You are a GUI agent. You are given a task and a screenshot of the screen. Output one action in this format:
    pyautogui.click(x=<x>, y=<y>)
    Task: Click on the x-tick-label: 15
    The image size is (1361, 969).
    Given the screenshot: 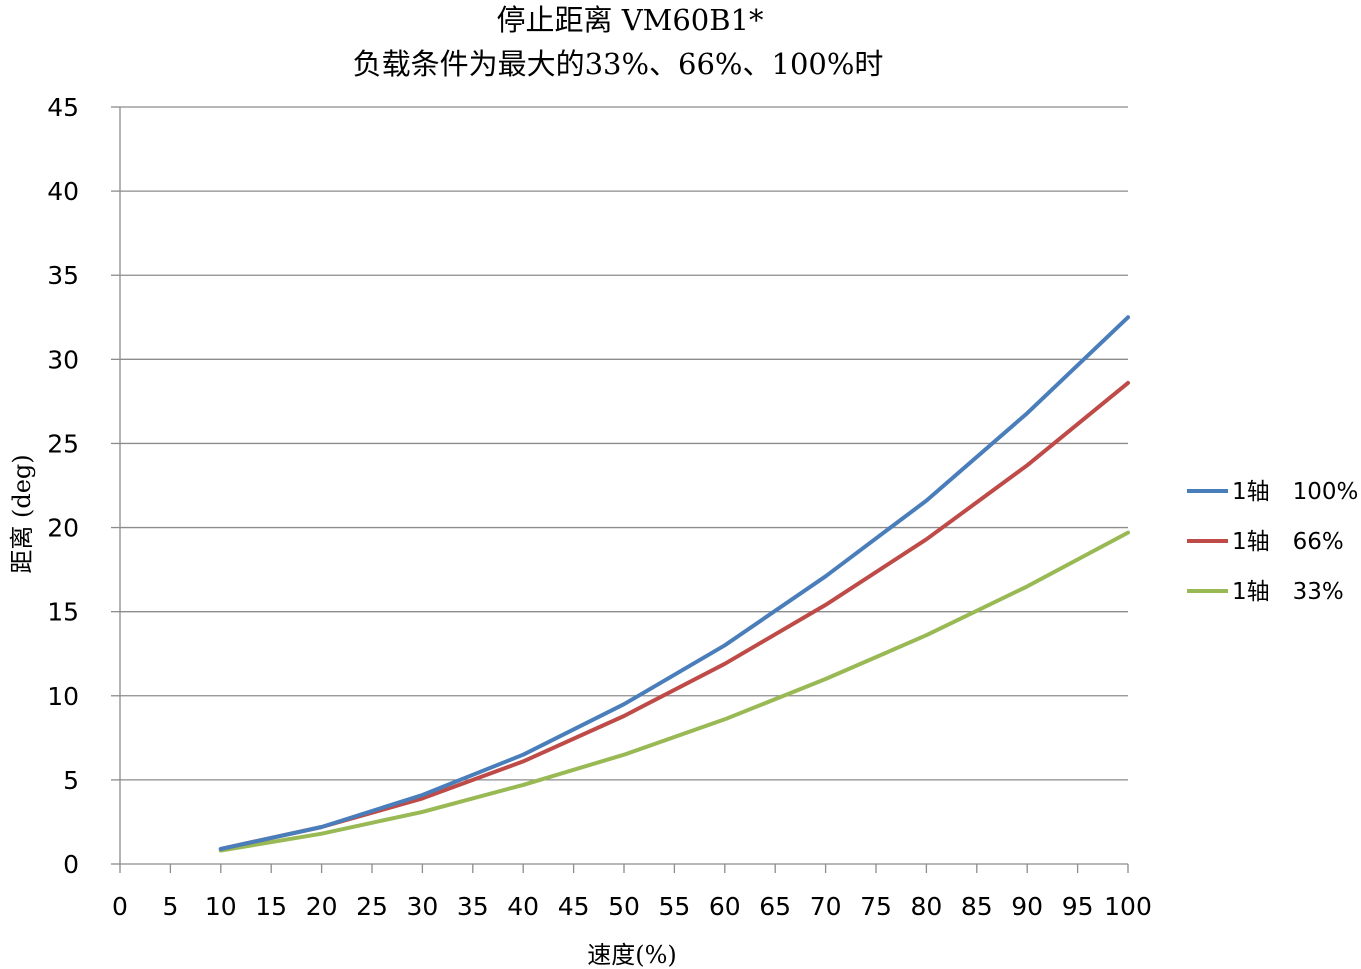 What is the action you would take?
    pyautogui.click(x=271, y=906)
    